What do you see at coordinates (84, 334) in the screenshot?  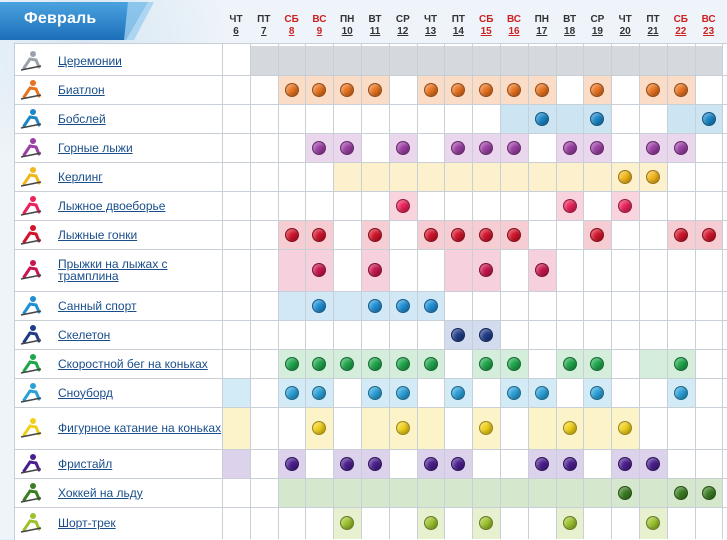 I see `sport-name-link: Скелетон` at bounding box center [84, 334].